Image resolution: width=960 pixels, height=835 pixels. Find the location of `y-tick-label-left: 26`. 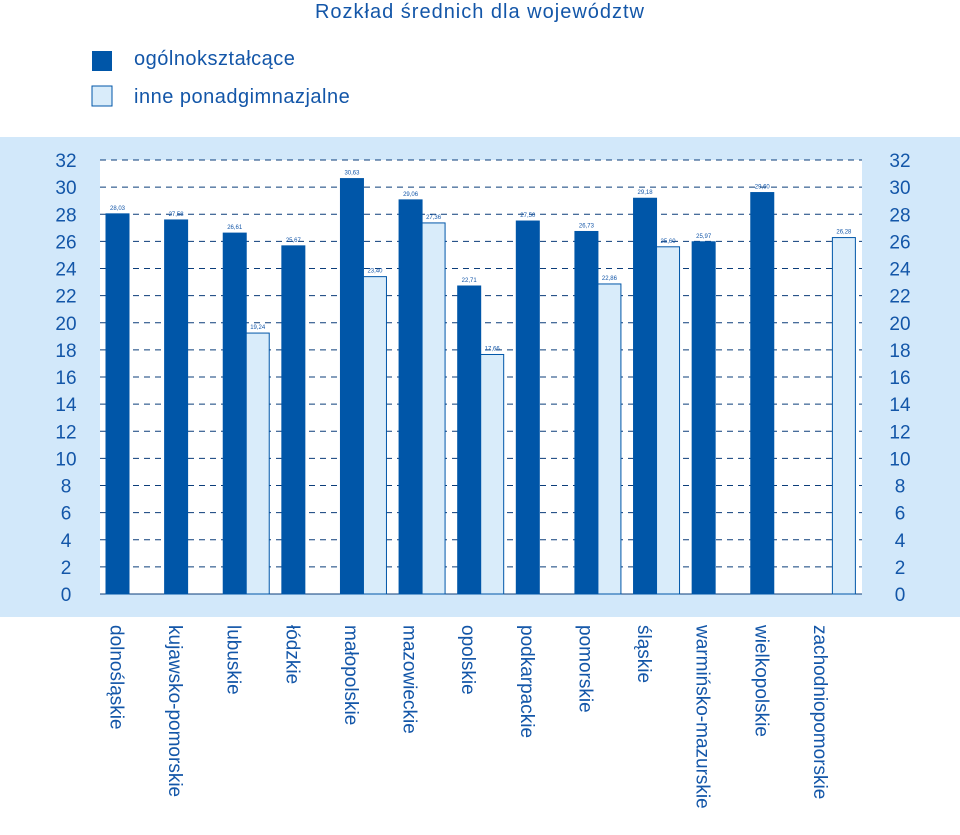

y-tick-label-left: 26 is located at coordinates (65, 242).